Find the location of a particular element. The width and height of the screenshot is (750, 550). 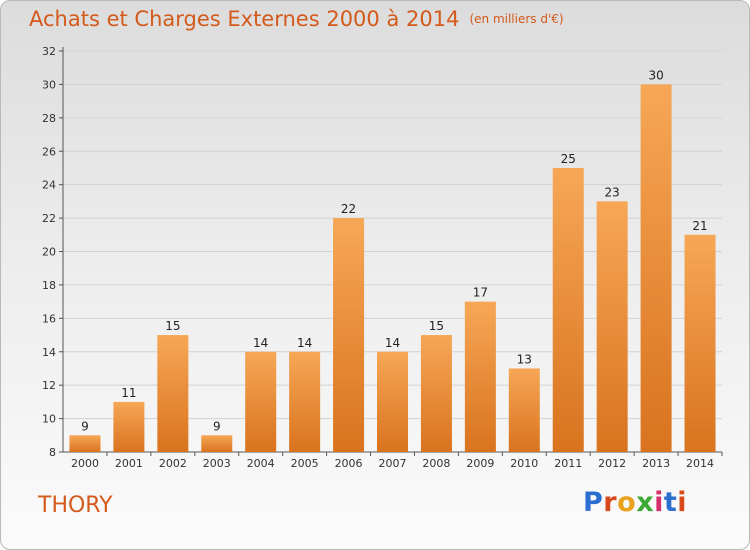

x-tick-label: 2014 is located at coordinates (700, 463).